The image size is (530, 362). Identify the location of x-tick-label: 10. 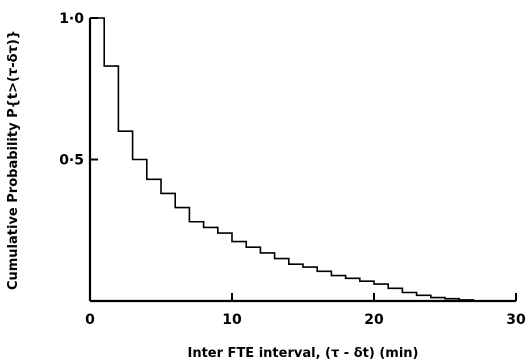
(232, 320).